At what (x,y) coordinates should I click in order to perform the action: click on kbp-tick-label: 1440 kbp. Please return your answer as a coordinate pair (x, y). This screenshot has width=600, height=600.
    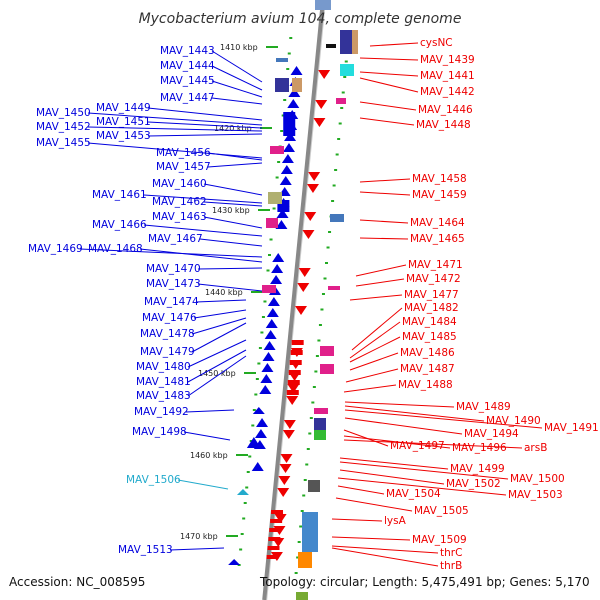
    Looking at the image, I should click on (224, 292).